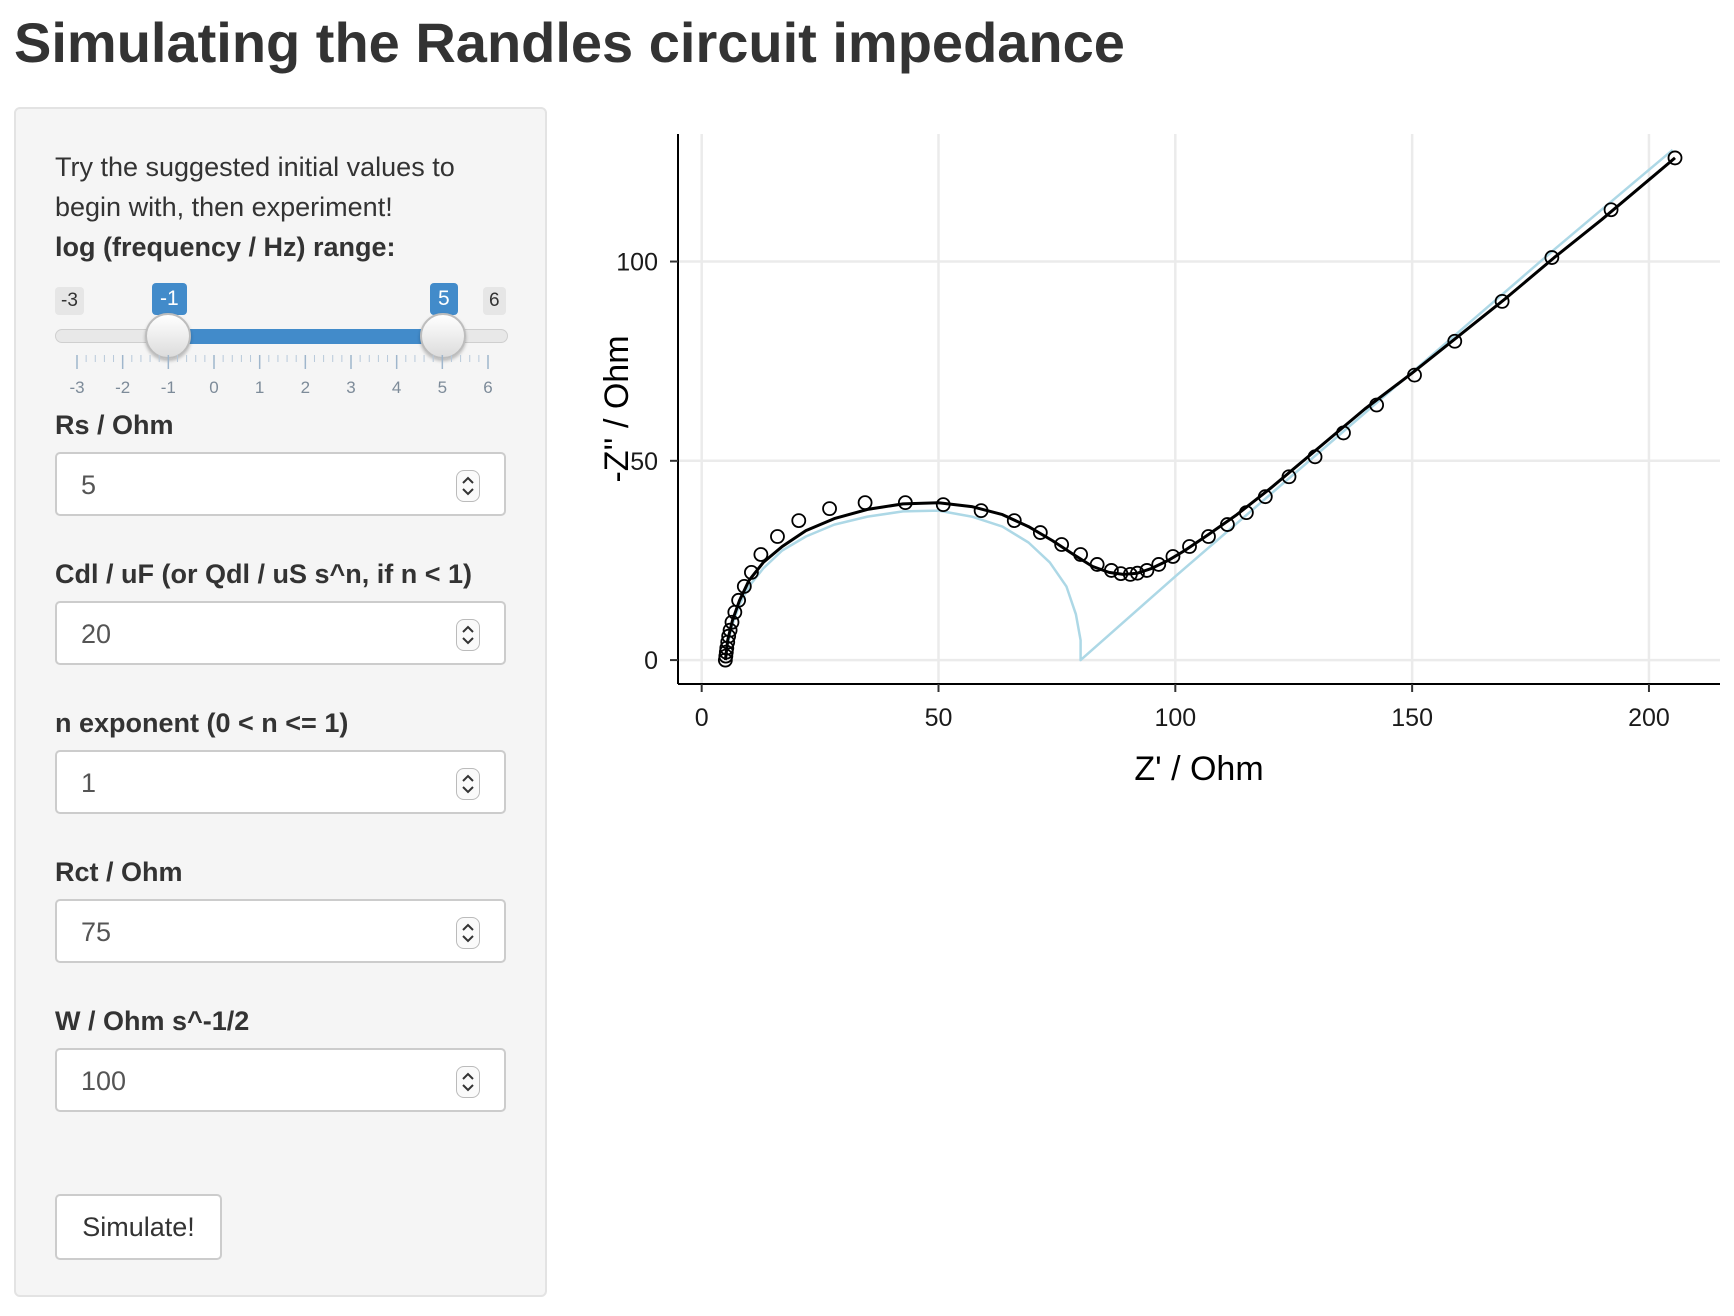 This screenshot has height=1316, width=1734. Describe the element at coordinates (1175, 718) in the screenshot. I see `x-tick-label: 100` at that location.